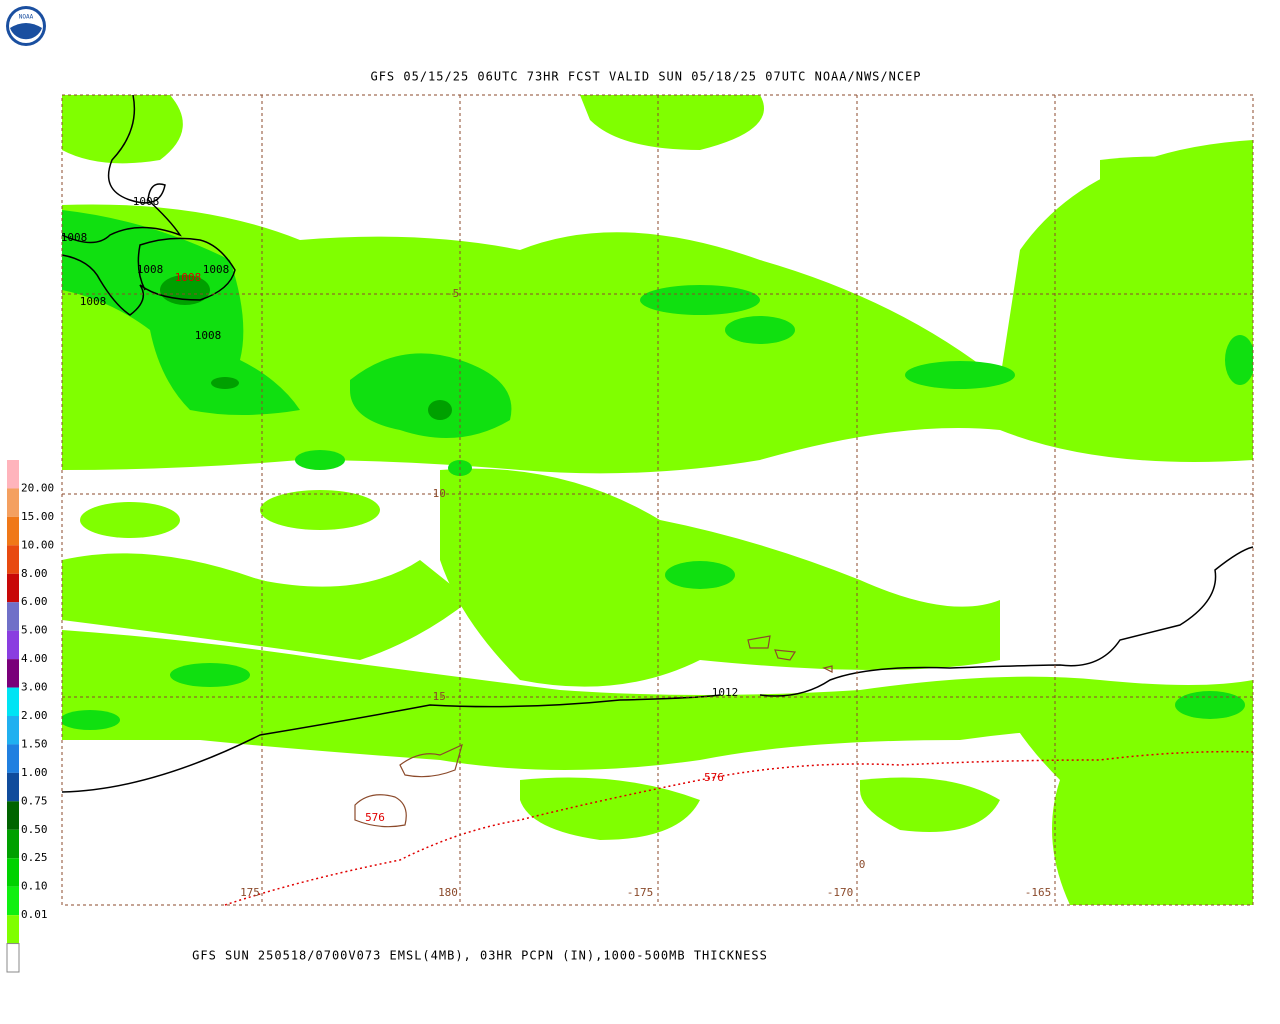 The width and height of the screenshot is (1280, 1024). I want to click on legend-label: 5.00, so click(34, 630).